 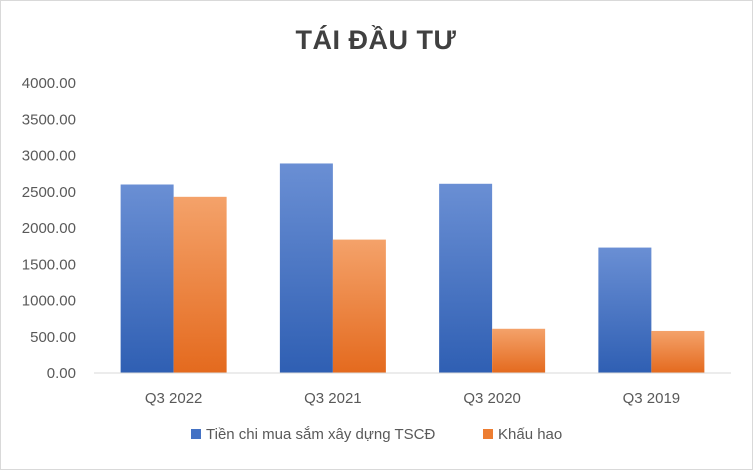 What do you see at coordinates (412, 398) in the screenshot?
I see `x-axis: Q3 2022 Q3 2021 Q3 2020 Q3 2019` at bounding box center [412, 398].